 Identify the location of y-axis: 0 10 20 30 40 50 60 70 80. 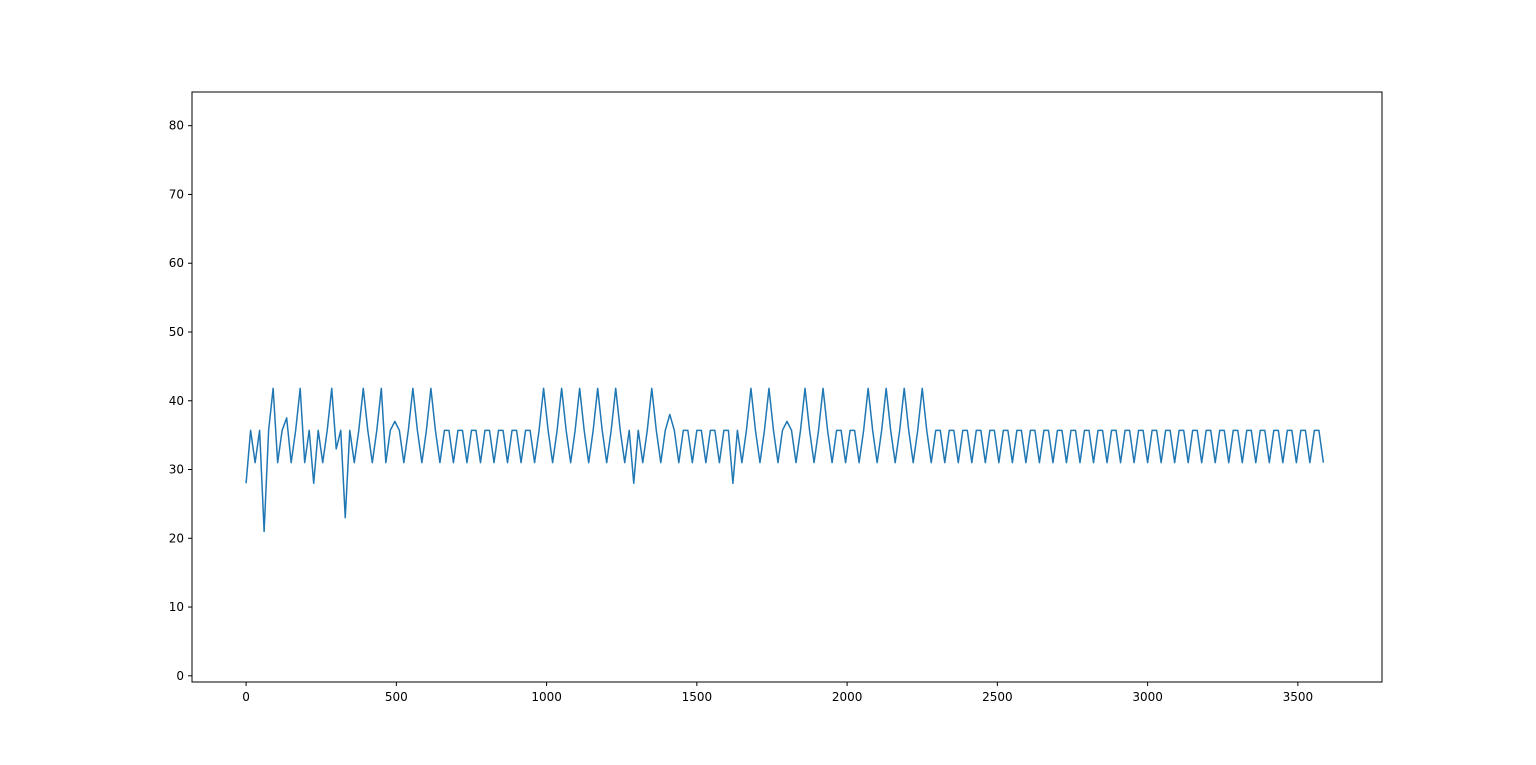
(180, 401).